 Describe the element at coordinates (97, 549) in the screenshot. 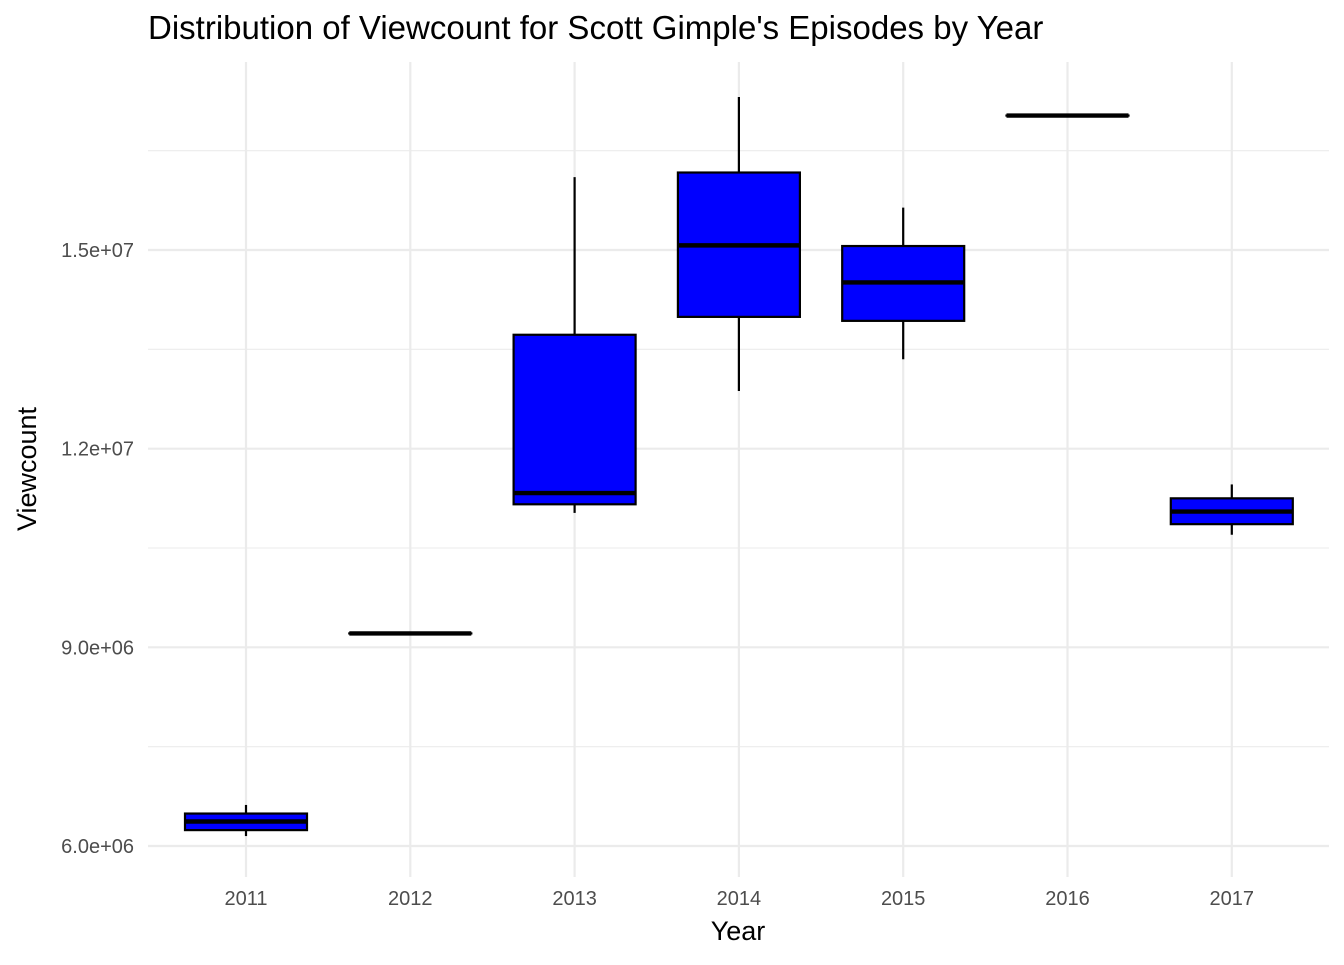

I see `y-axis-tick-labels: 6.0e+06 9.0e+06 1.2e+07 1.5e+07` at that location.